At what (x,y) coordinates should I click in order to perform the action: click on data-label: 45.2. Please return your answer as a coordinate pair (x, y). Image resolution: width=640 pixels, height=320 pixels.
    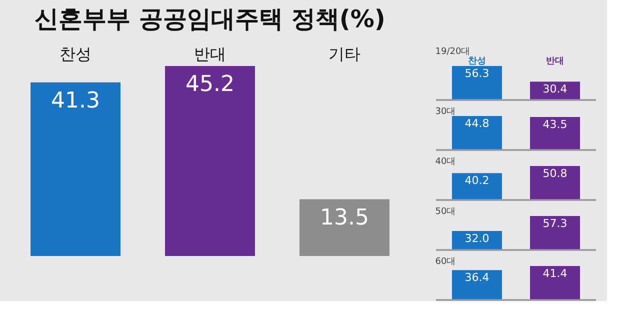
    Looking at the image, I should click on (210, 84).